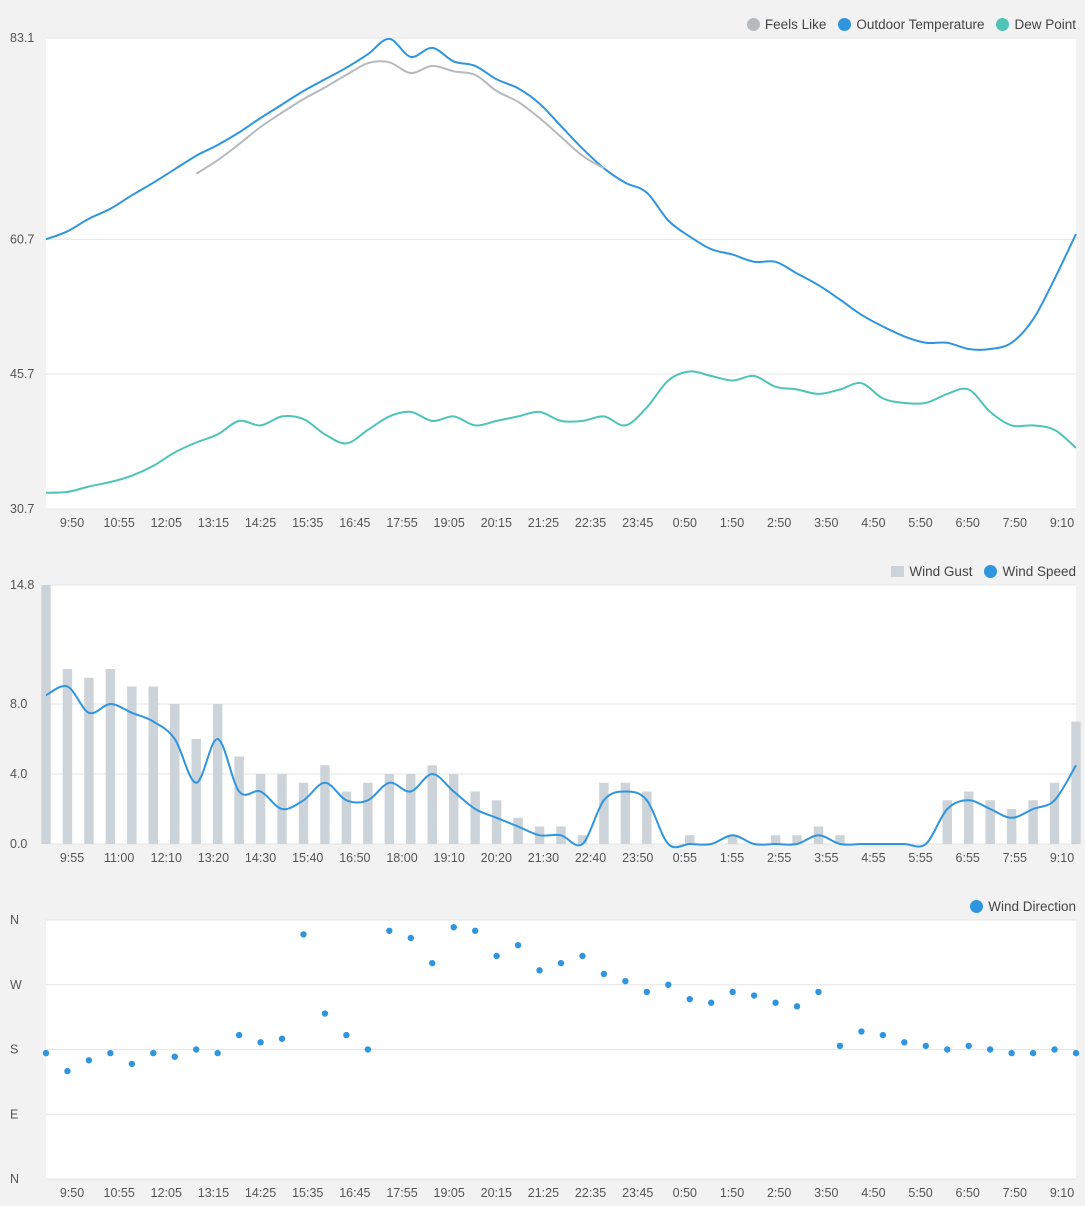 Image resolution: width=1085 pixels, height=1206 pixels. What do you see at coordinates (166, 1193) in the screenshot?
I see `x-tick-label: 12:05` at bounding box center [166, 1193].